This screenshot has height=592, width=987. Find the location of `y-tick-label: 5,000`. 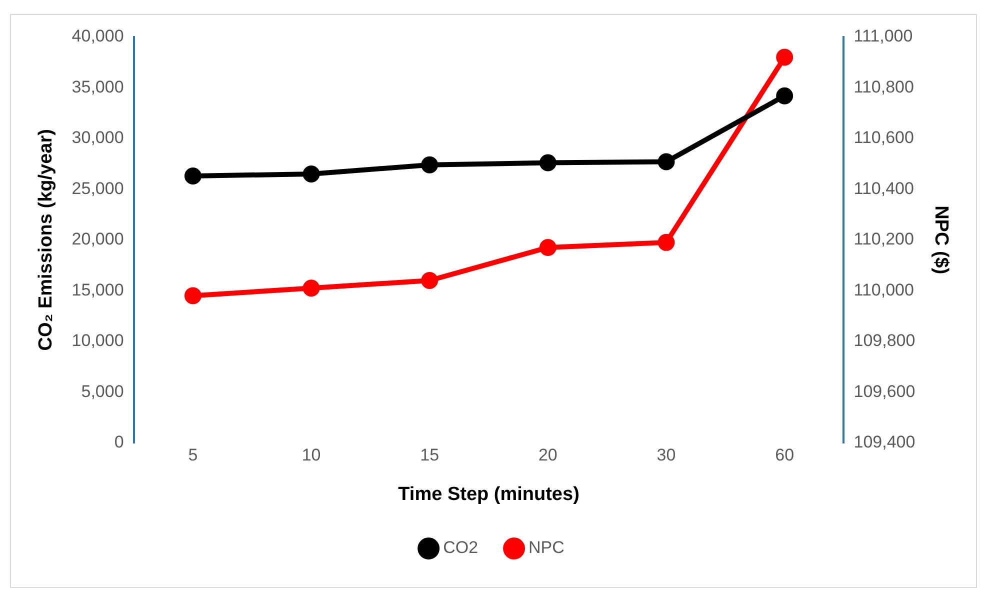

y-tick-label: 5,000 is located at coordinates (102, 391).